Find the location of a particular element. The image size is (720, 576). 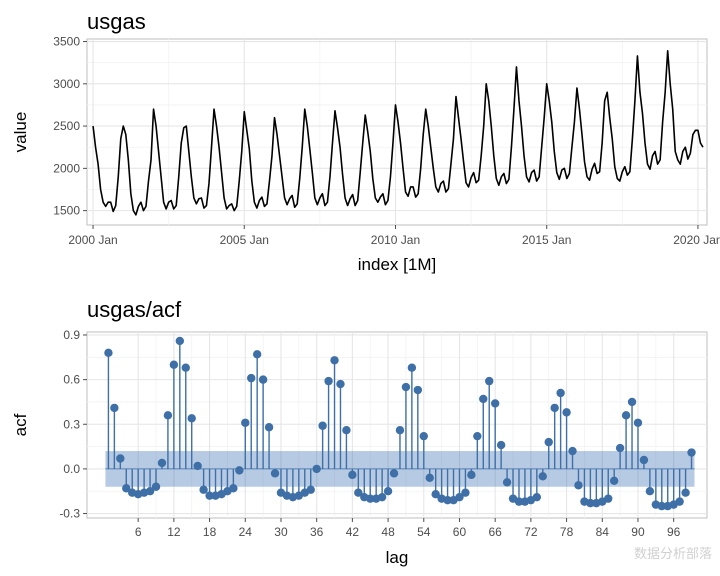

top-y-tick-label: 2000 is located at coordinates (66, 168).